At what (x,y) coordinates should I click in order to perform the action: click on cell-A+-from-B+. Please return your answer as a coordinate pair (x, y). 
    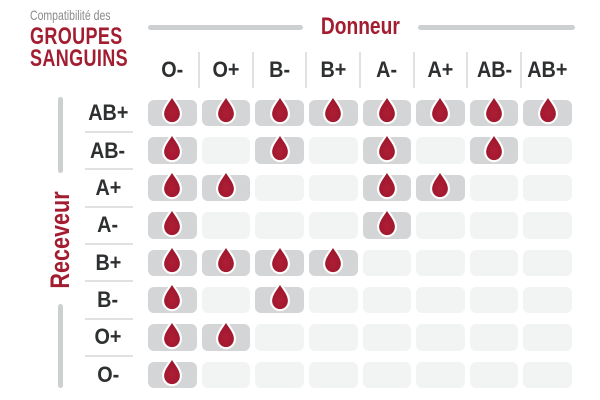
    Looking at the image, I should click on (333, 188).